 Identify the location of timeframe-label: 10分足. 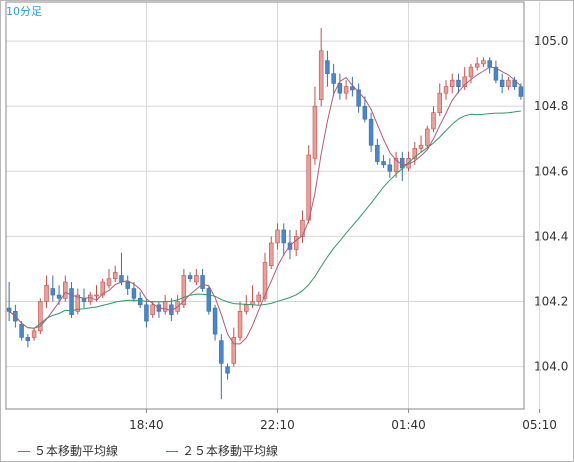
(24, 11).